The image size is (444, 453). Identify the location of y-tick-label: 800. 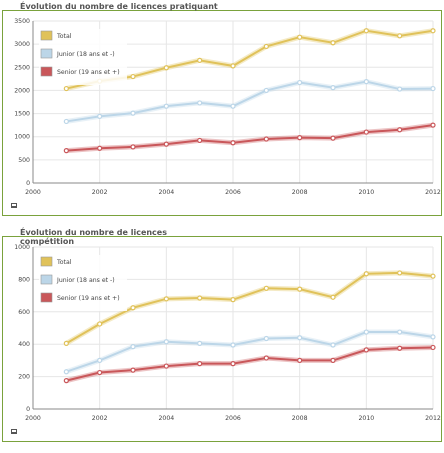
(24, 279).